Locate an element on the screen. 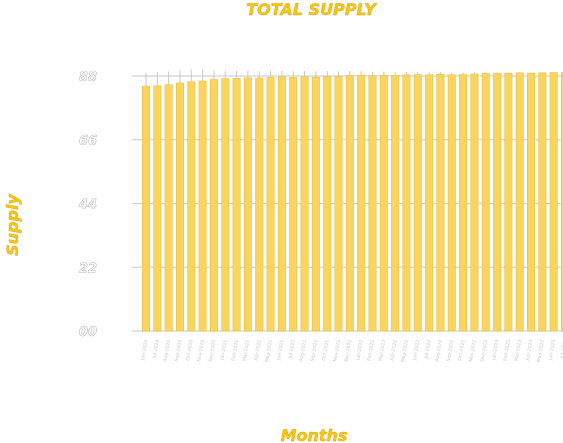 The width and height of the screenshot is (563, 443). x-tick-label: Oct-2020 is located at coordinates (190, 350).